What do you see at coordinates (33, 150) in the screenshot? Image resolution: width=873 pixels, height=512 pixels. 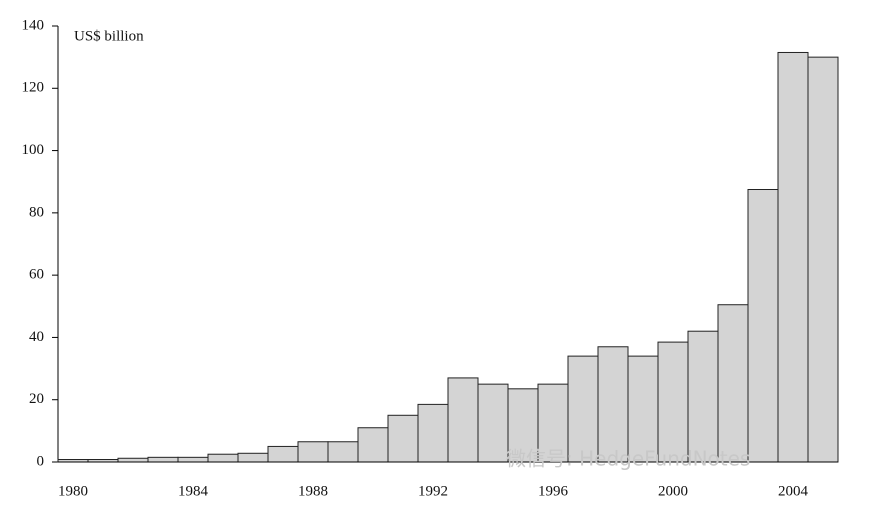 I see `y-tick-label: 100` at bounding box center [33, 150].